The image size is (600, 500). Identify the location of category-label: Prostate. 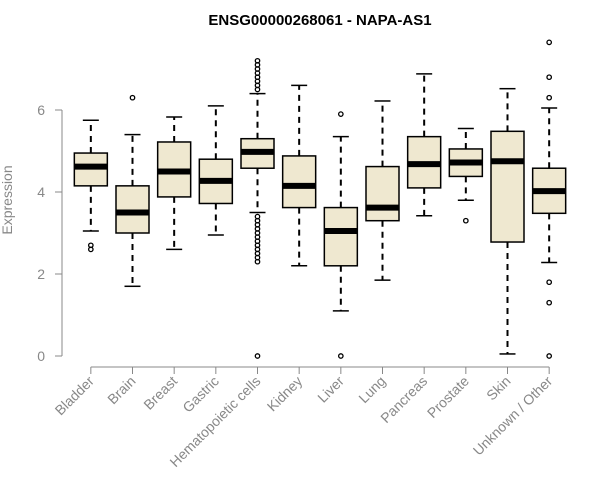
(448, 397).